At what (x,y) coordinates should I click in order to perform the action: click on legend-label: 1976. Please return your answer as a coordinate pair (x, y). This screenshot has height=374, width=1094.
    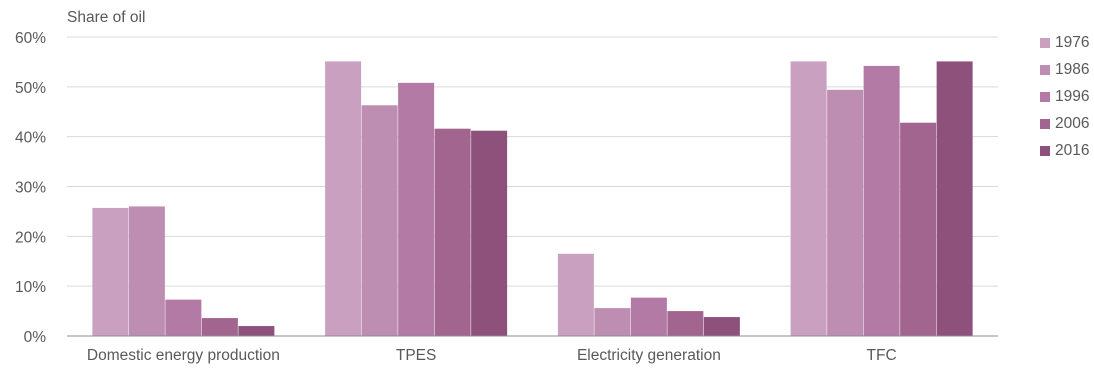
    Looking at the image, I should click on (1072, 42).